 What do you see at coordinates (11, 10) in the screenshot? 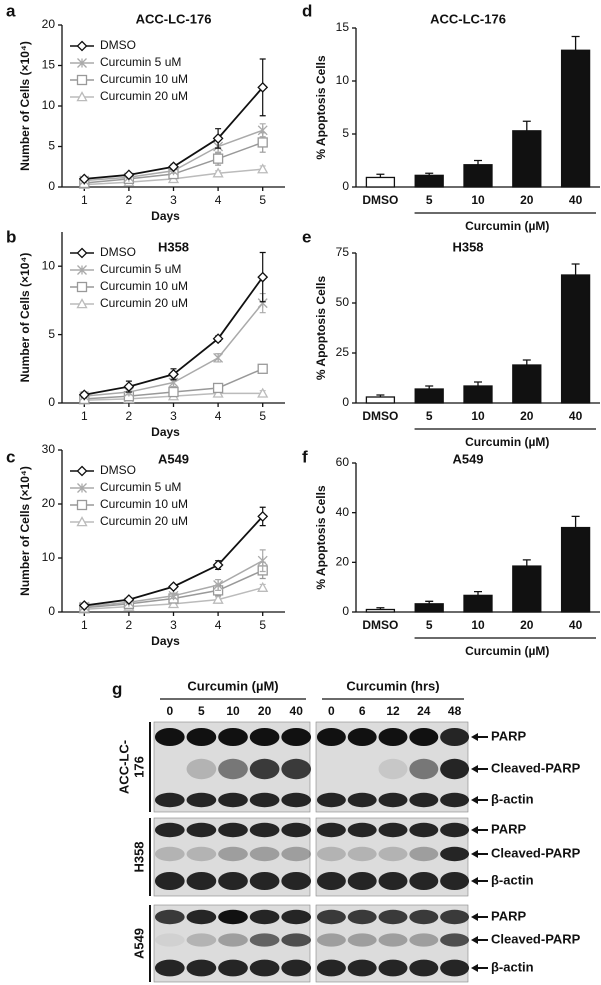
I see `panel-letter: a` at bounding box center [11, 10].